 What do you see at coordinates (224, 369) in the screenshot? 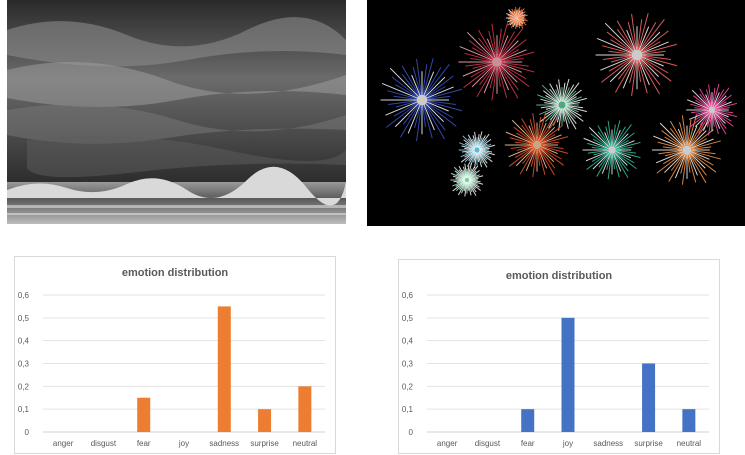
I see `bar-sadness` at bounding box center [224, 369].